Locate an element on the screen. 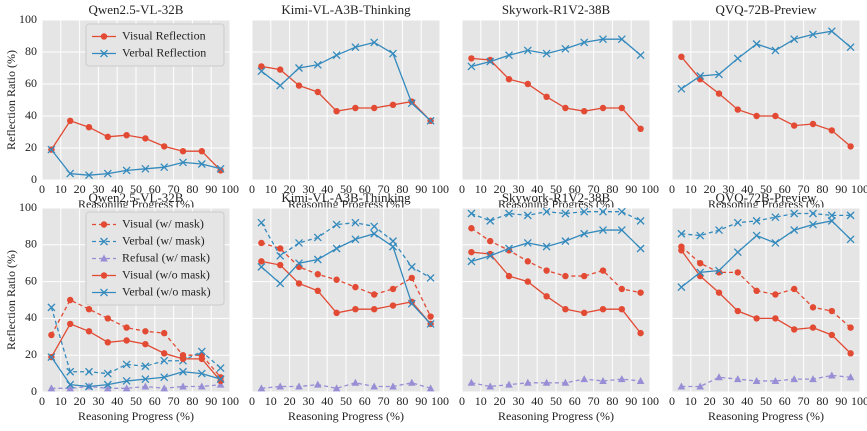 The height and width of the screenshot is (431, 867). y-tick-label: 80 is located at coordinates (31, 244).